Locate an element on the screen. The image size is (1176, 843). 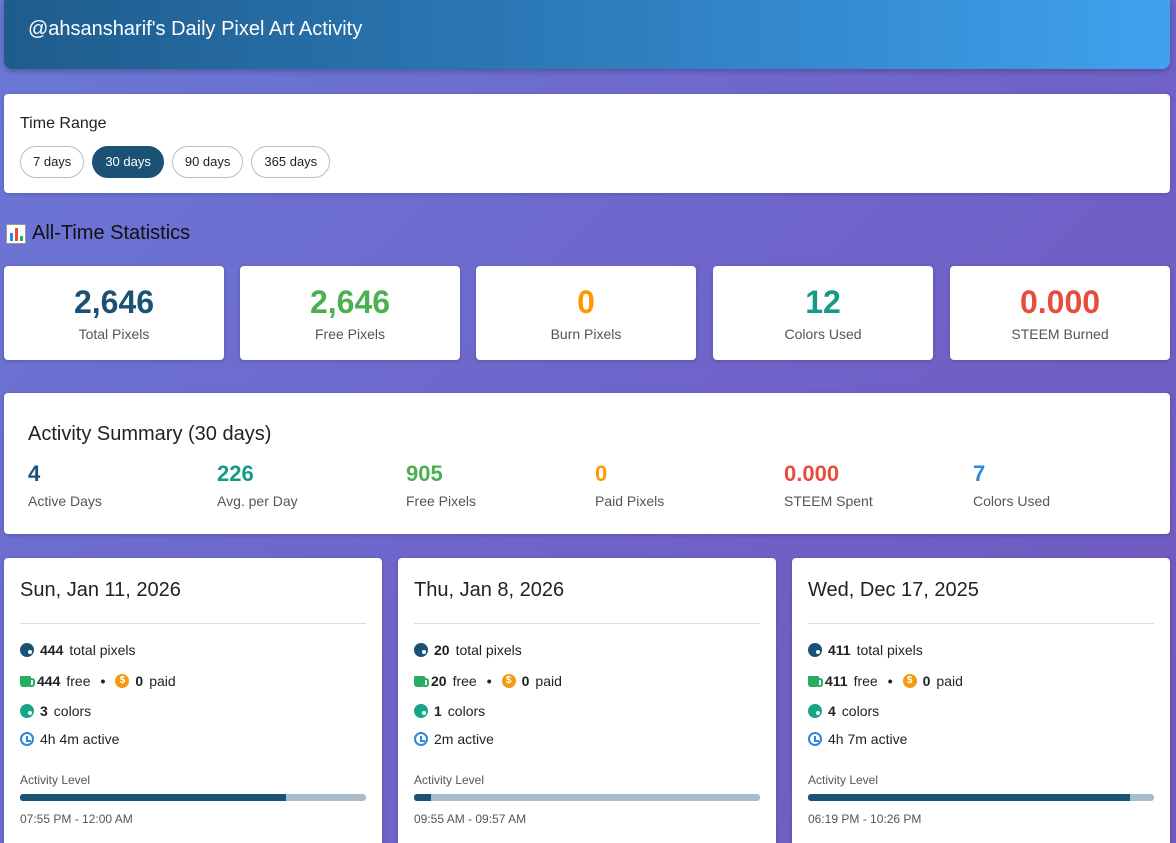
time-range-buttons: 7 days 30 days 90 days 365 days is located at coordinates (175, 162).